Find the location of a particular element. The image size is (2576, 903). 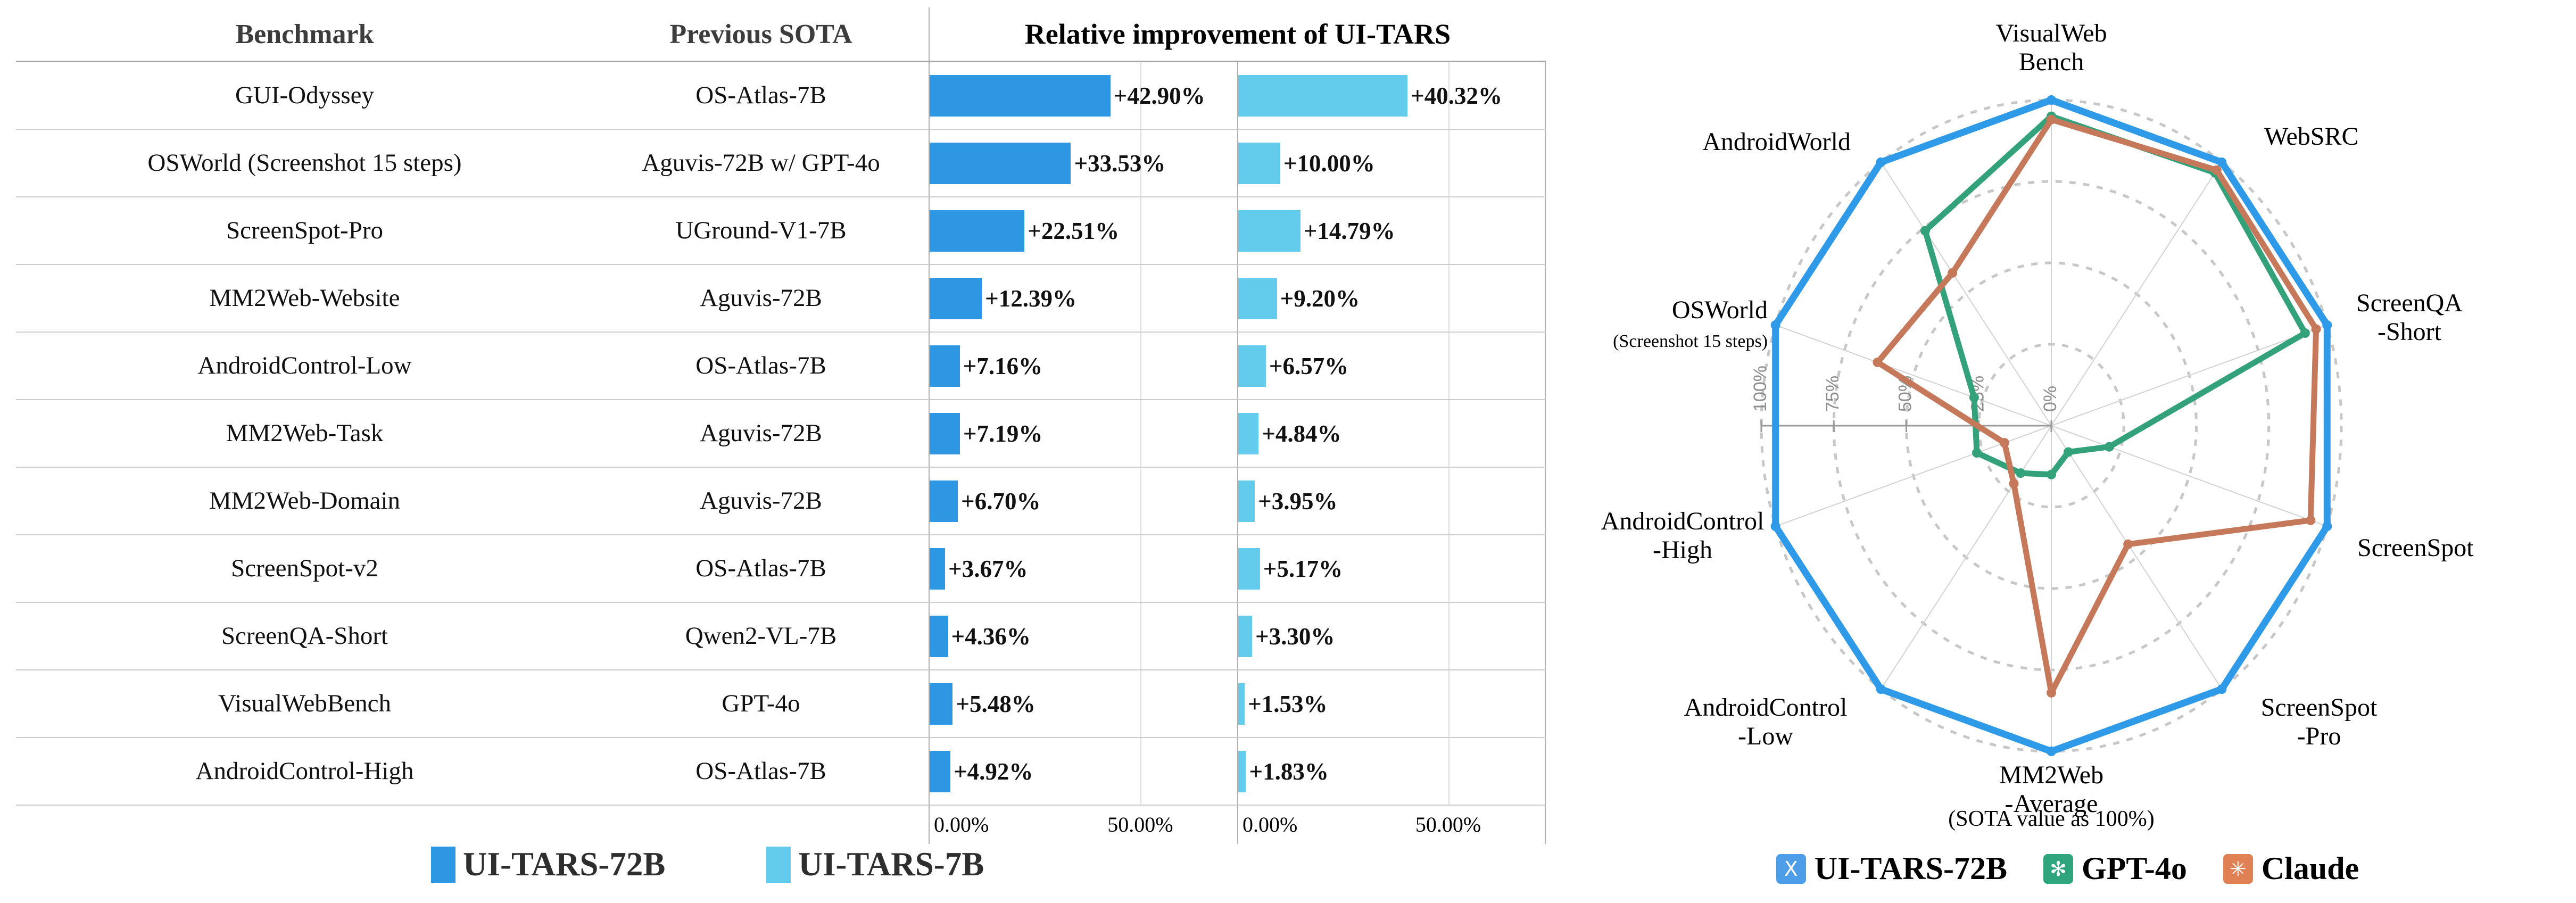

radar-legend-swatch-ui-tars-72b-icon: X is located at coordinates (1791, 869).